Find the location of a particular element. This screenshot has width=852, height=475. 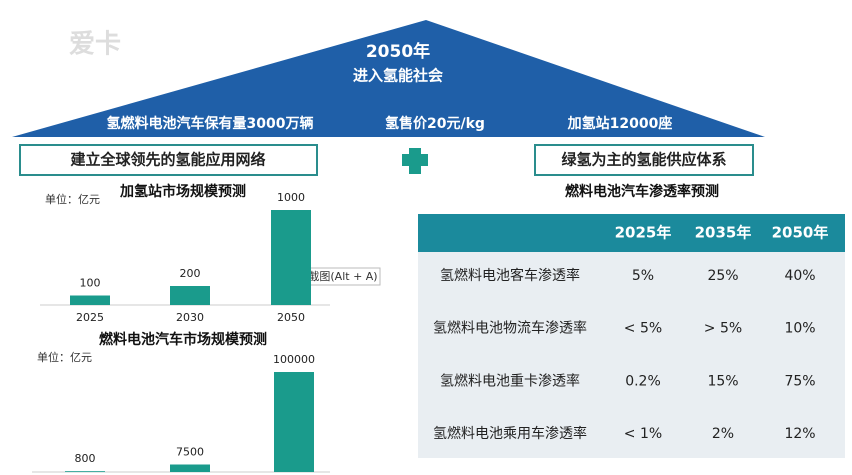

right-box-text: 绿氢为主的氢能供应体系 is located at coordinates (643, 160).